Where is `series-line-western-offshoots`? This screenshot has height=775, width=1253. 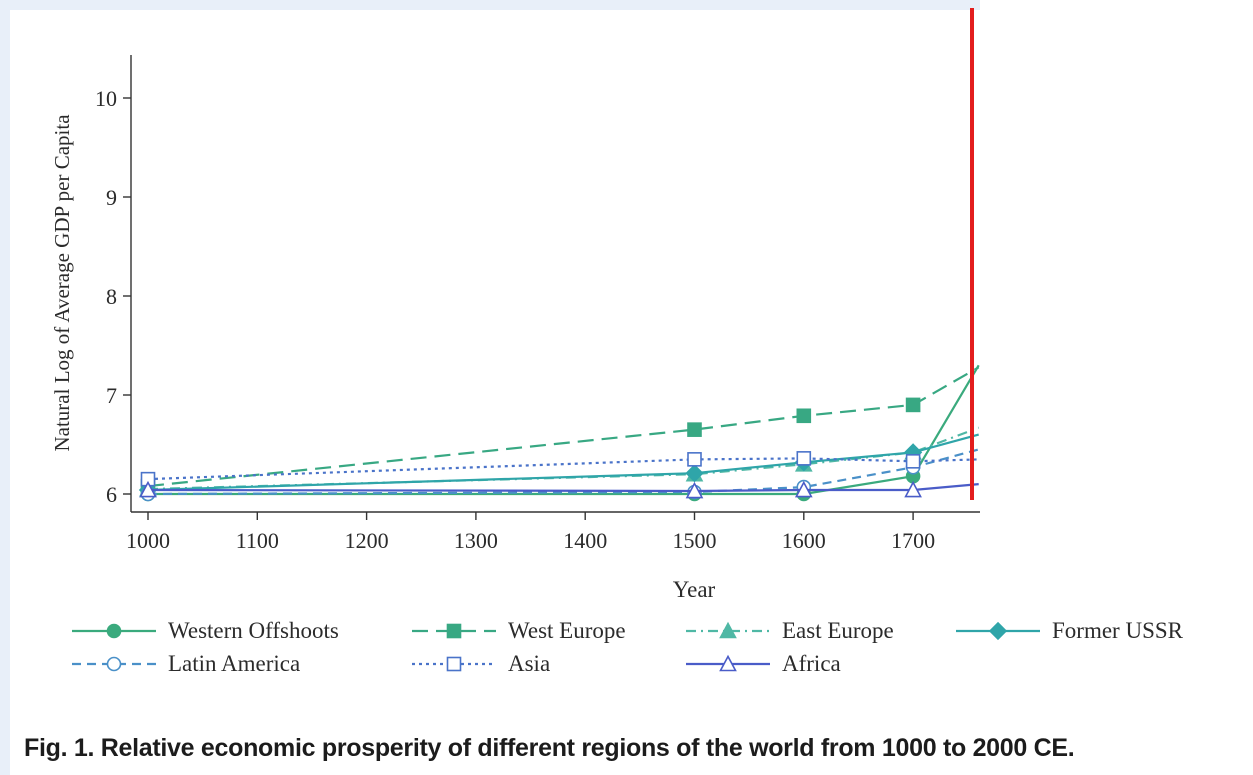 series-line-western-offshoots is located at coordinates (564, 430).